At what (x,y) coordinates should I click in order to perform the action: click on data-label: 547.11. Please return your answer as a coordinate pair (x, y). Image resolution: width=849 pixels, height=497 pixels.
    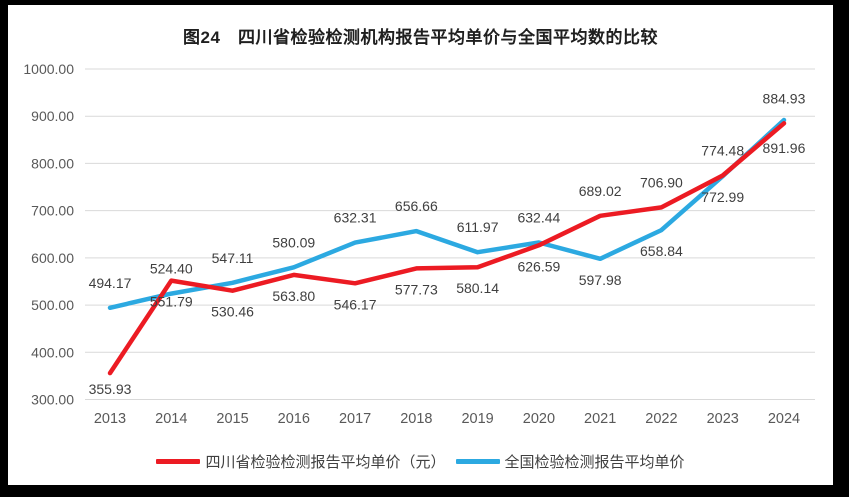
    Looking at the image, I should click on (233, 258).